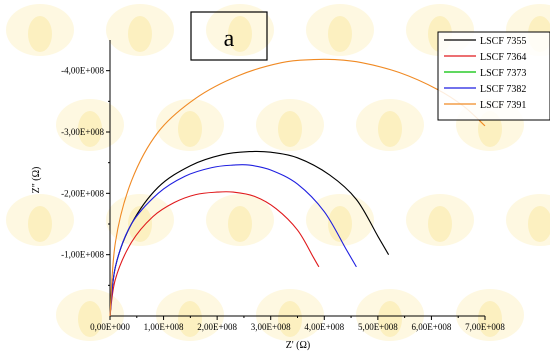 The width and height of the screenshot is (550, 352). I want to click on x-tick-label: 2,00E+008, so click(217, 327).